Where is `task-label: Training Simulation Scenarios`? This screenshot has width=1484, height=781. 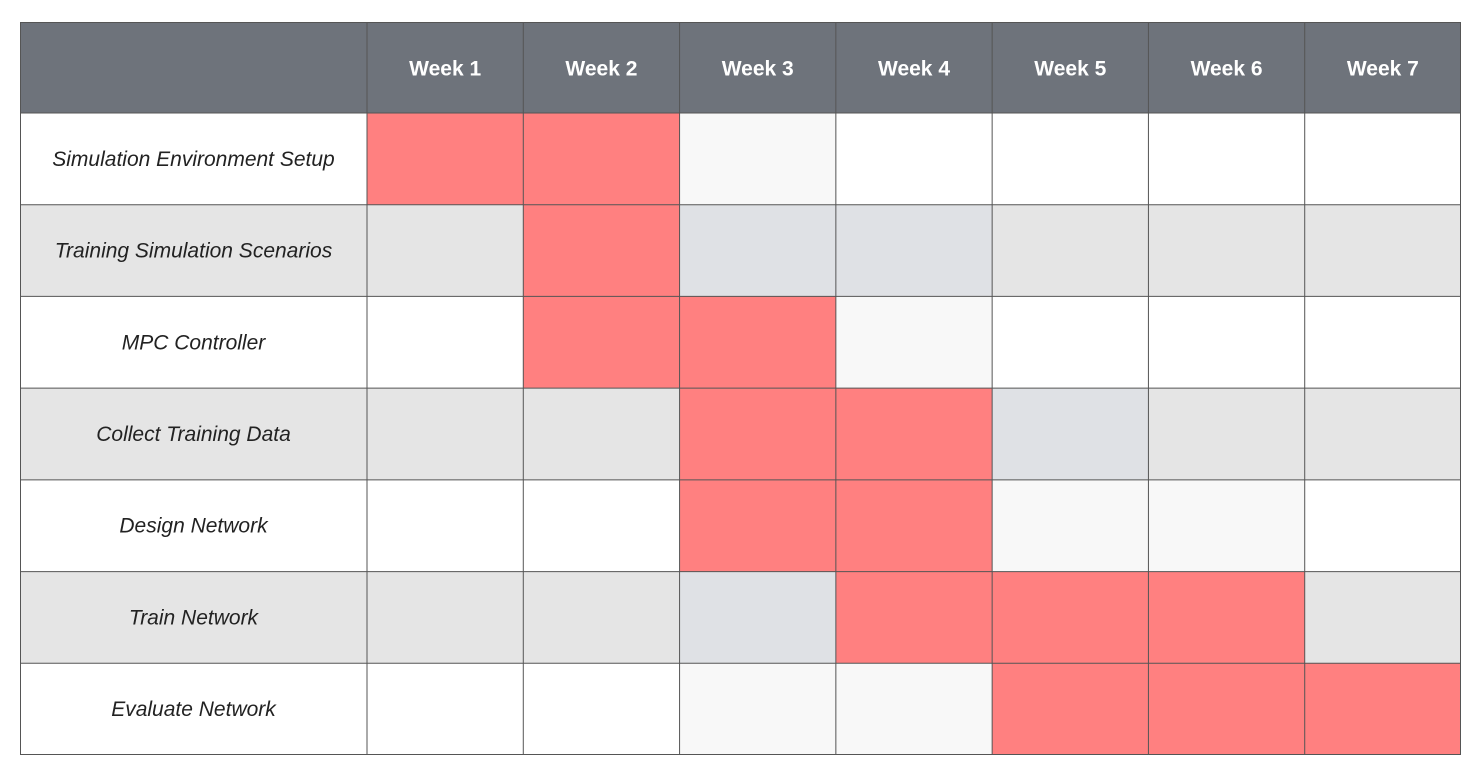
task-label: Training Simulation Scenarios is located at coordinates (194, 251).